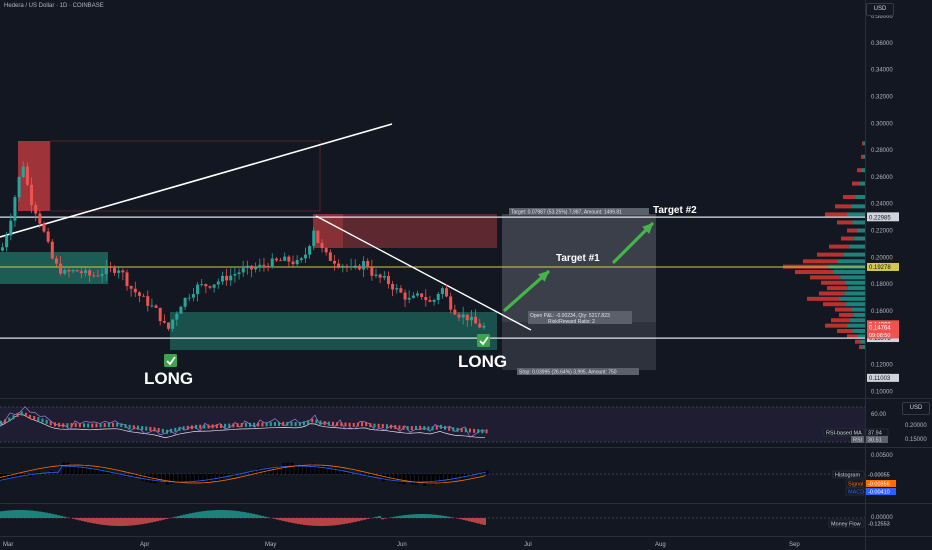 This screenshot has height=550, width=932. Describe the element at coordinates (883, 327) in the screenshot. I see `price-tag` at that location.